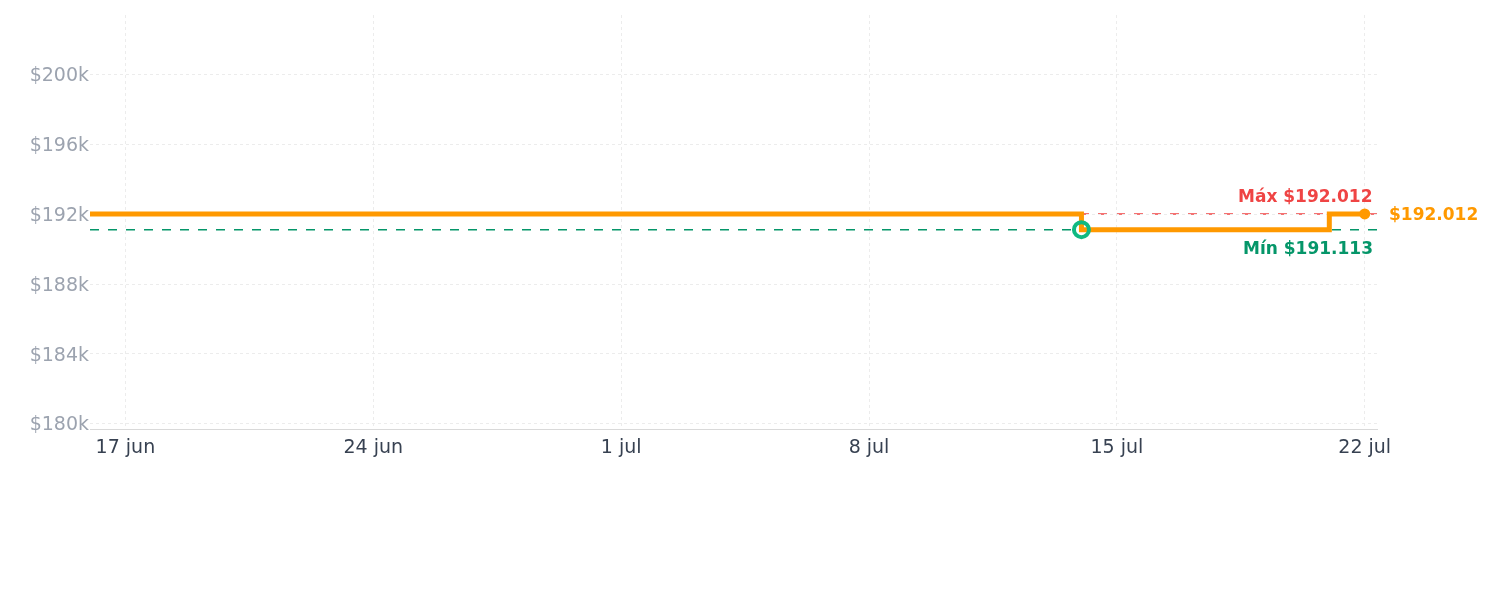 The image size is (1505, 607). What do you see at coordinates (59, 283) in the screenshot?
I see `y-tick-label: $188k` at bounding box center [59, 283].